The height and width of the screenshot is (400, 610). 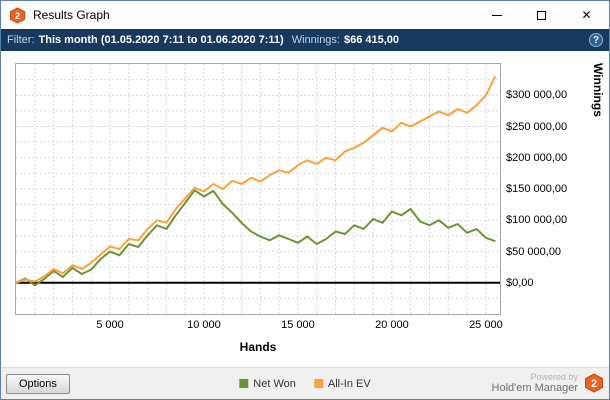 I want to click on minimize-button, so click(x=496, y=15).